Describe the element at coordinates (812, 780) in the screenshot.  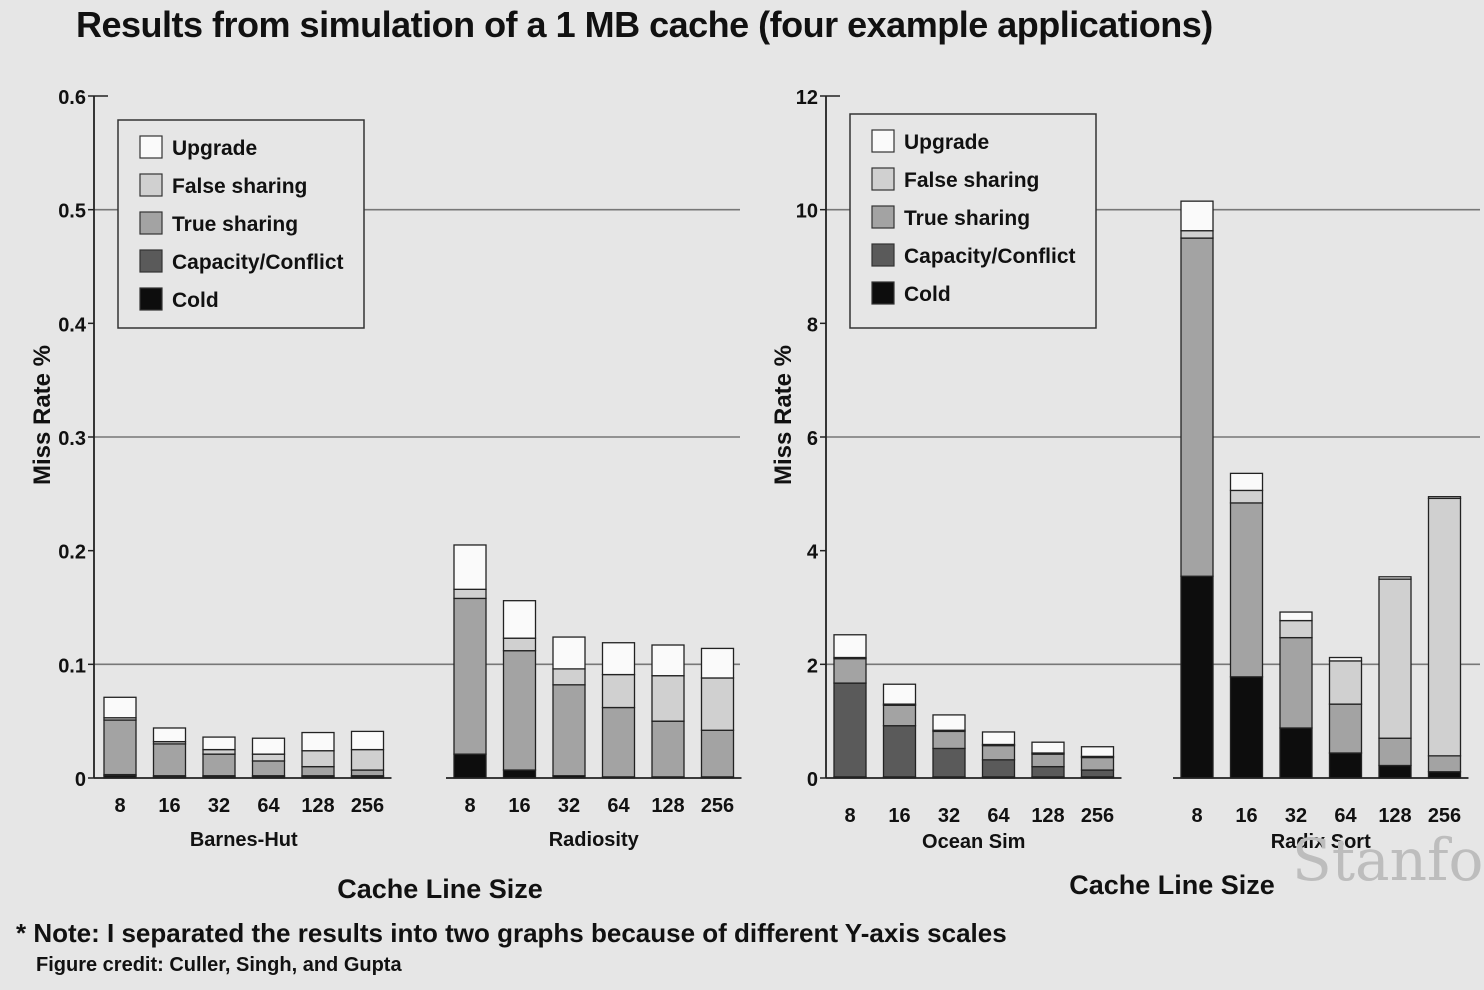
I see `right-ytick-label: 0` at that location.